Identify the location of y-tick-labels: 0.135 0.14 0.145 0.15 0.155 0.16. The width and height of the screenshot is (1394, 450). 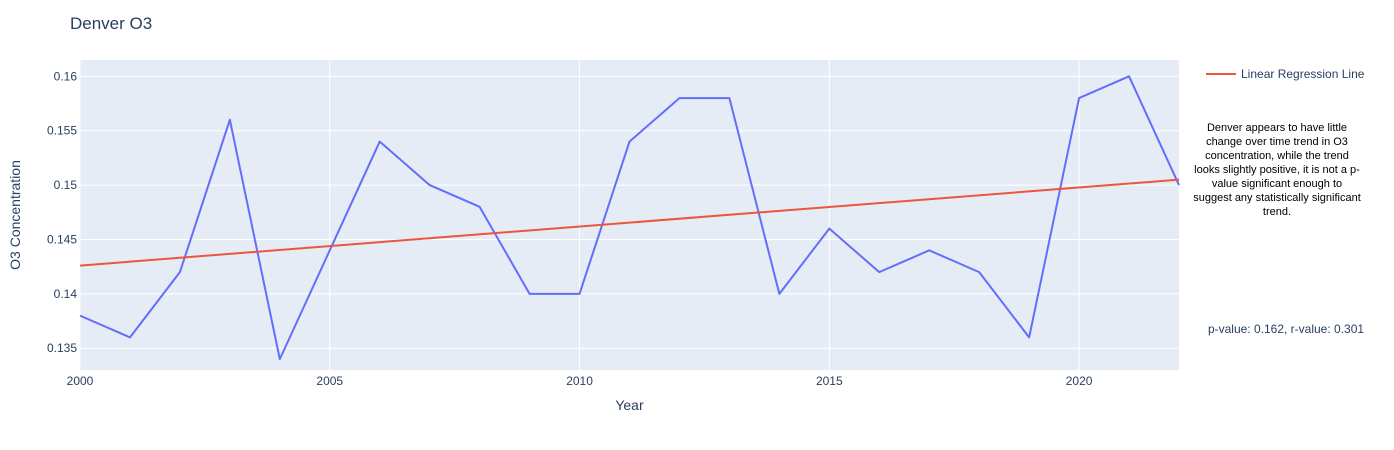
(62, 212).